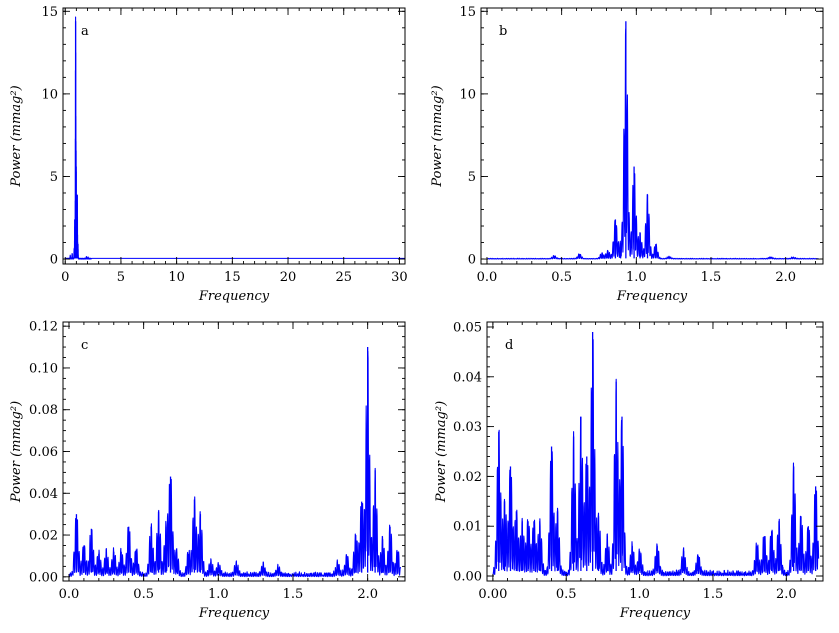  I want to click on x-tick-label: 0.00, so click(492, 594).